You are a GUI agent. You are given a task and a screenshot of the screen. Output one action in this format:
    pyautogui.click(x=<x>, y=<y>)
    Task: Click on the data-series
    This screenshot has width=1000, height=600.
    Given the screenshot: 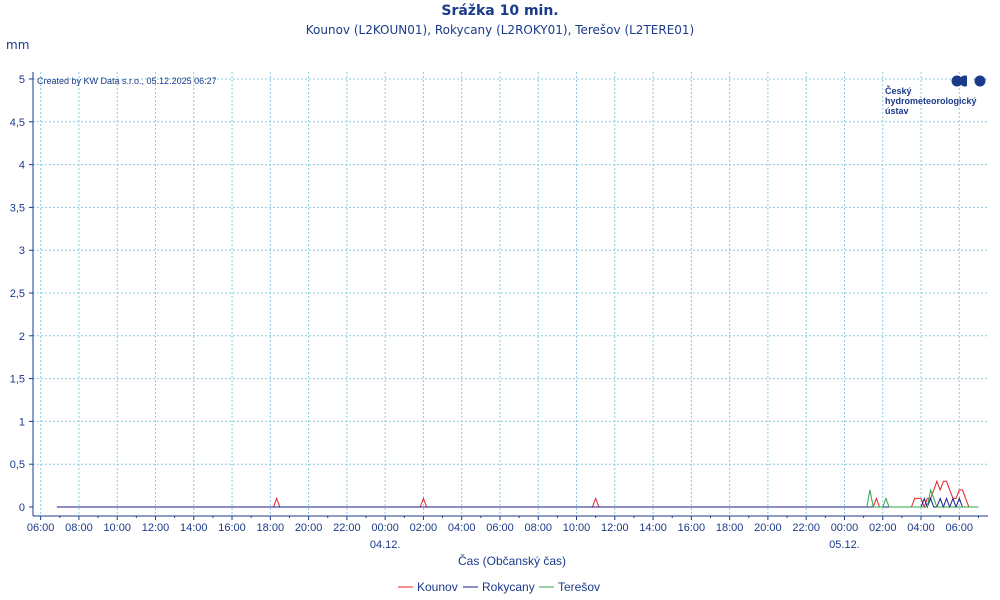 What is the action you would take?
    pyautogui.click(x=517, y=494)
    